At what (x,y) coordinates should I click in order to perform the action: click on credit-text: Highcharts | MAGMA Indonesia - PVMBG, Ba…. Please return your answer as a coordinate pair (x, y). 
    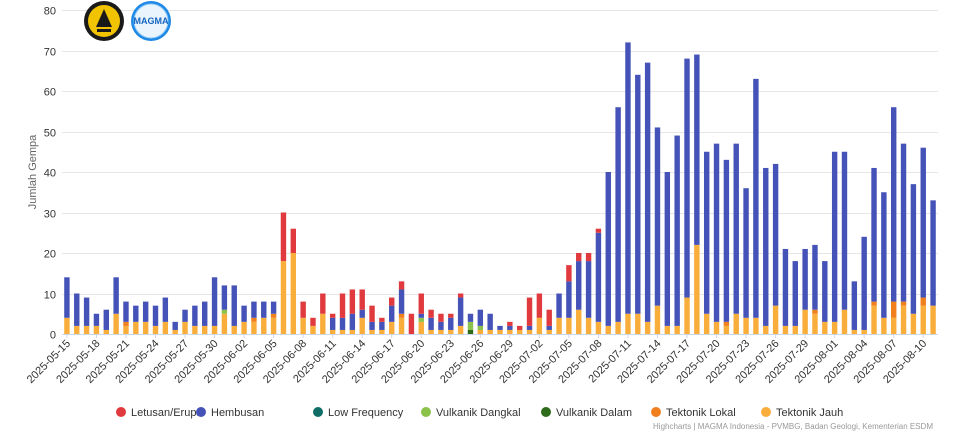
    Looking at the image, I should click on (793, 426).